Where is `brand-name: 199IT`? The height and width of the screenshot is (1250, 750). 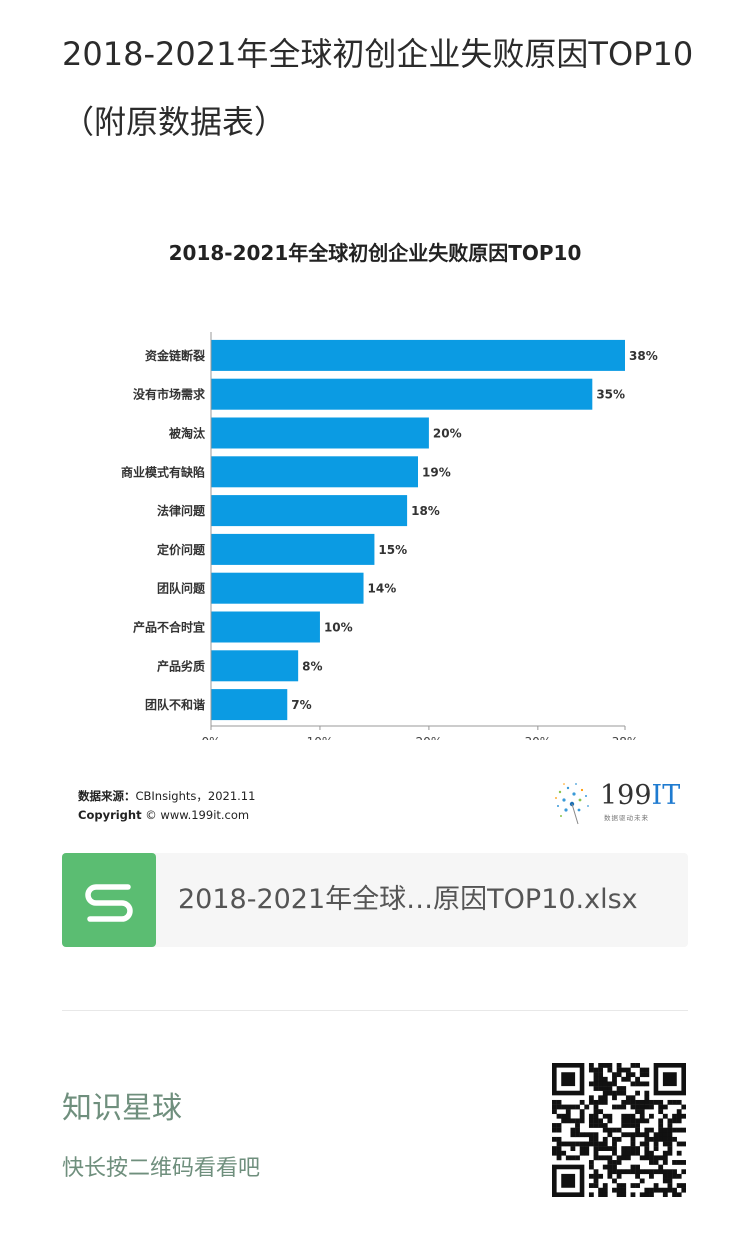 brand-name: 199IT is located at coordinates (640, 795).